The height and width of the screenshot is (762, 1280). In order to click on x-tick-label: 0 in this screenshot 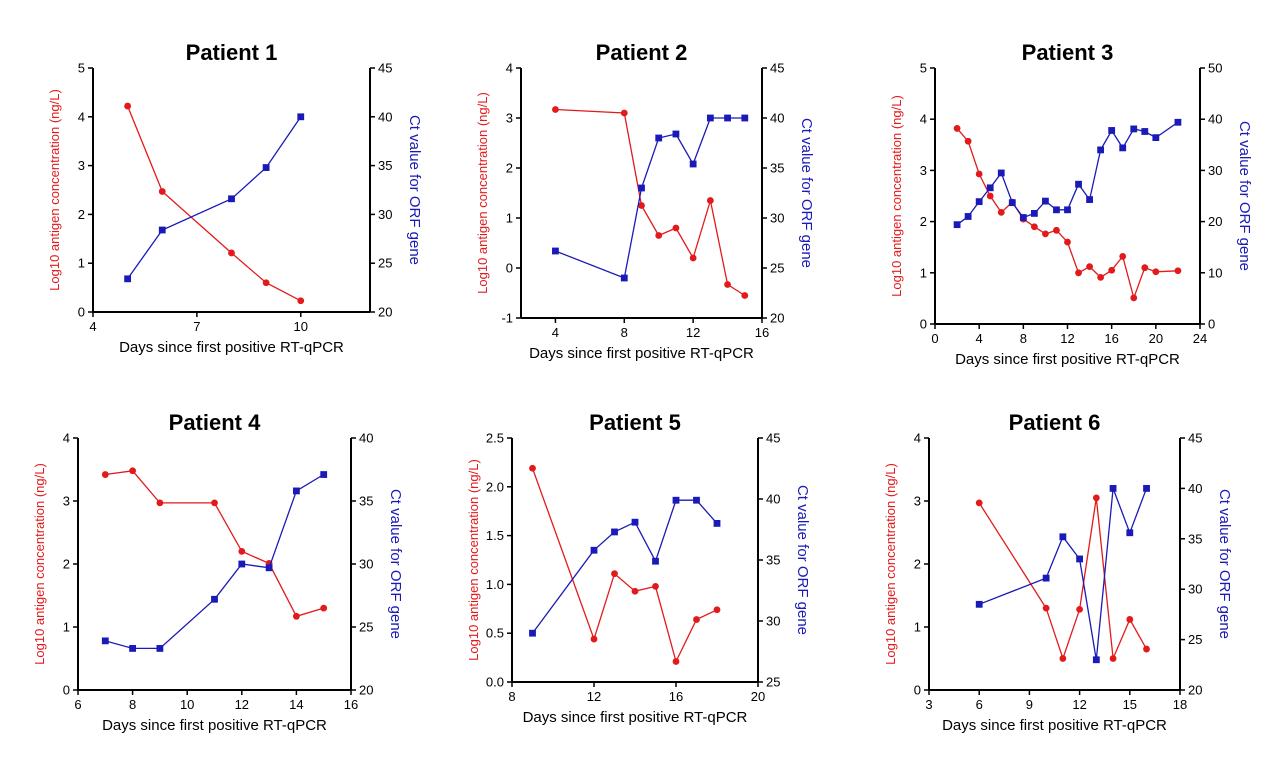, I will do `click(934, 338)`.